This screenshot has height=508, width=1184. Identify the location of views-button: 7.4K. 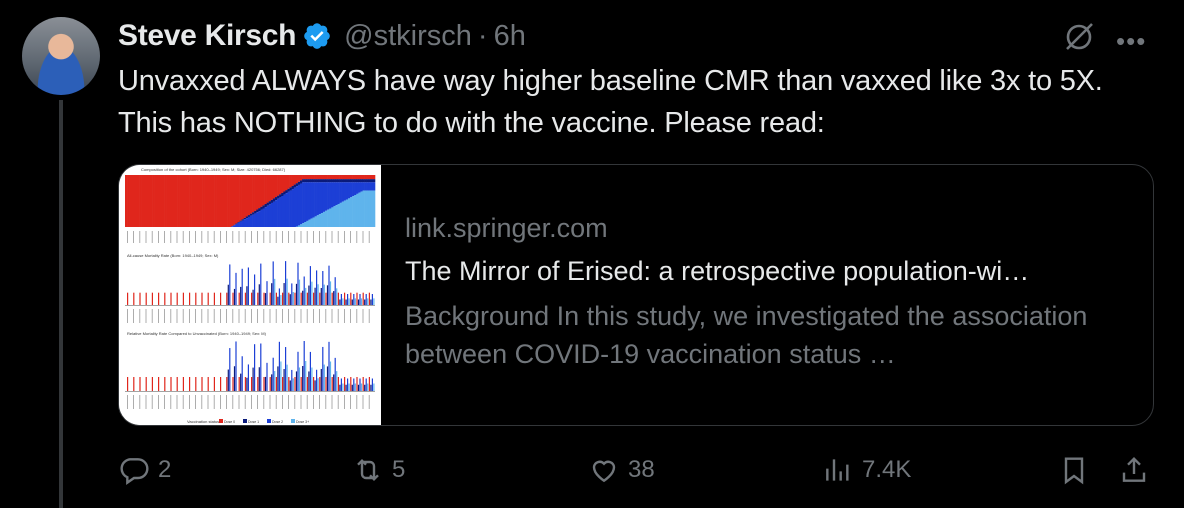
(866, 470).